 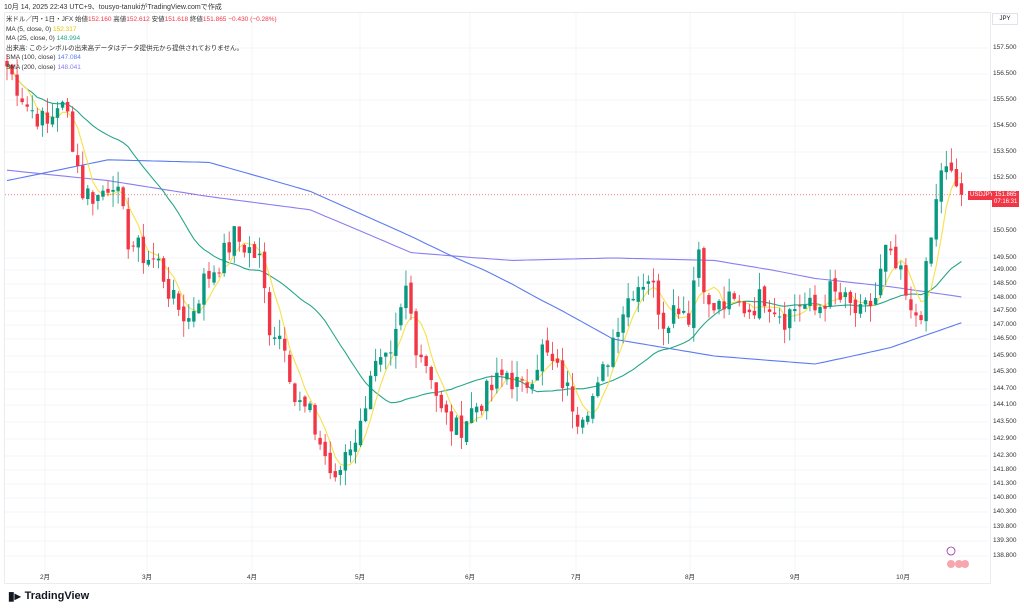 What do you see at coordinates (141, 30) in the screenshot?
I see `ma5-row: MA (5, close, 0) 152.317` at bounding box center [141, 30].